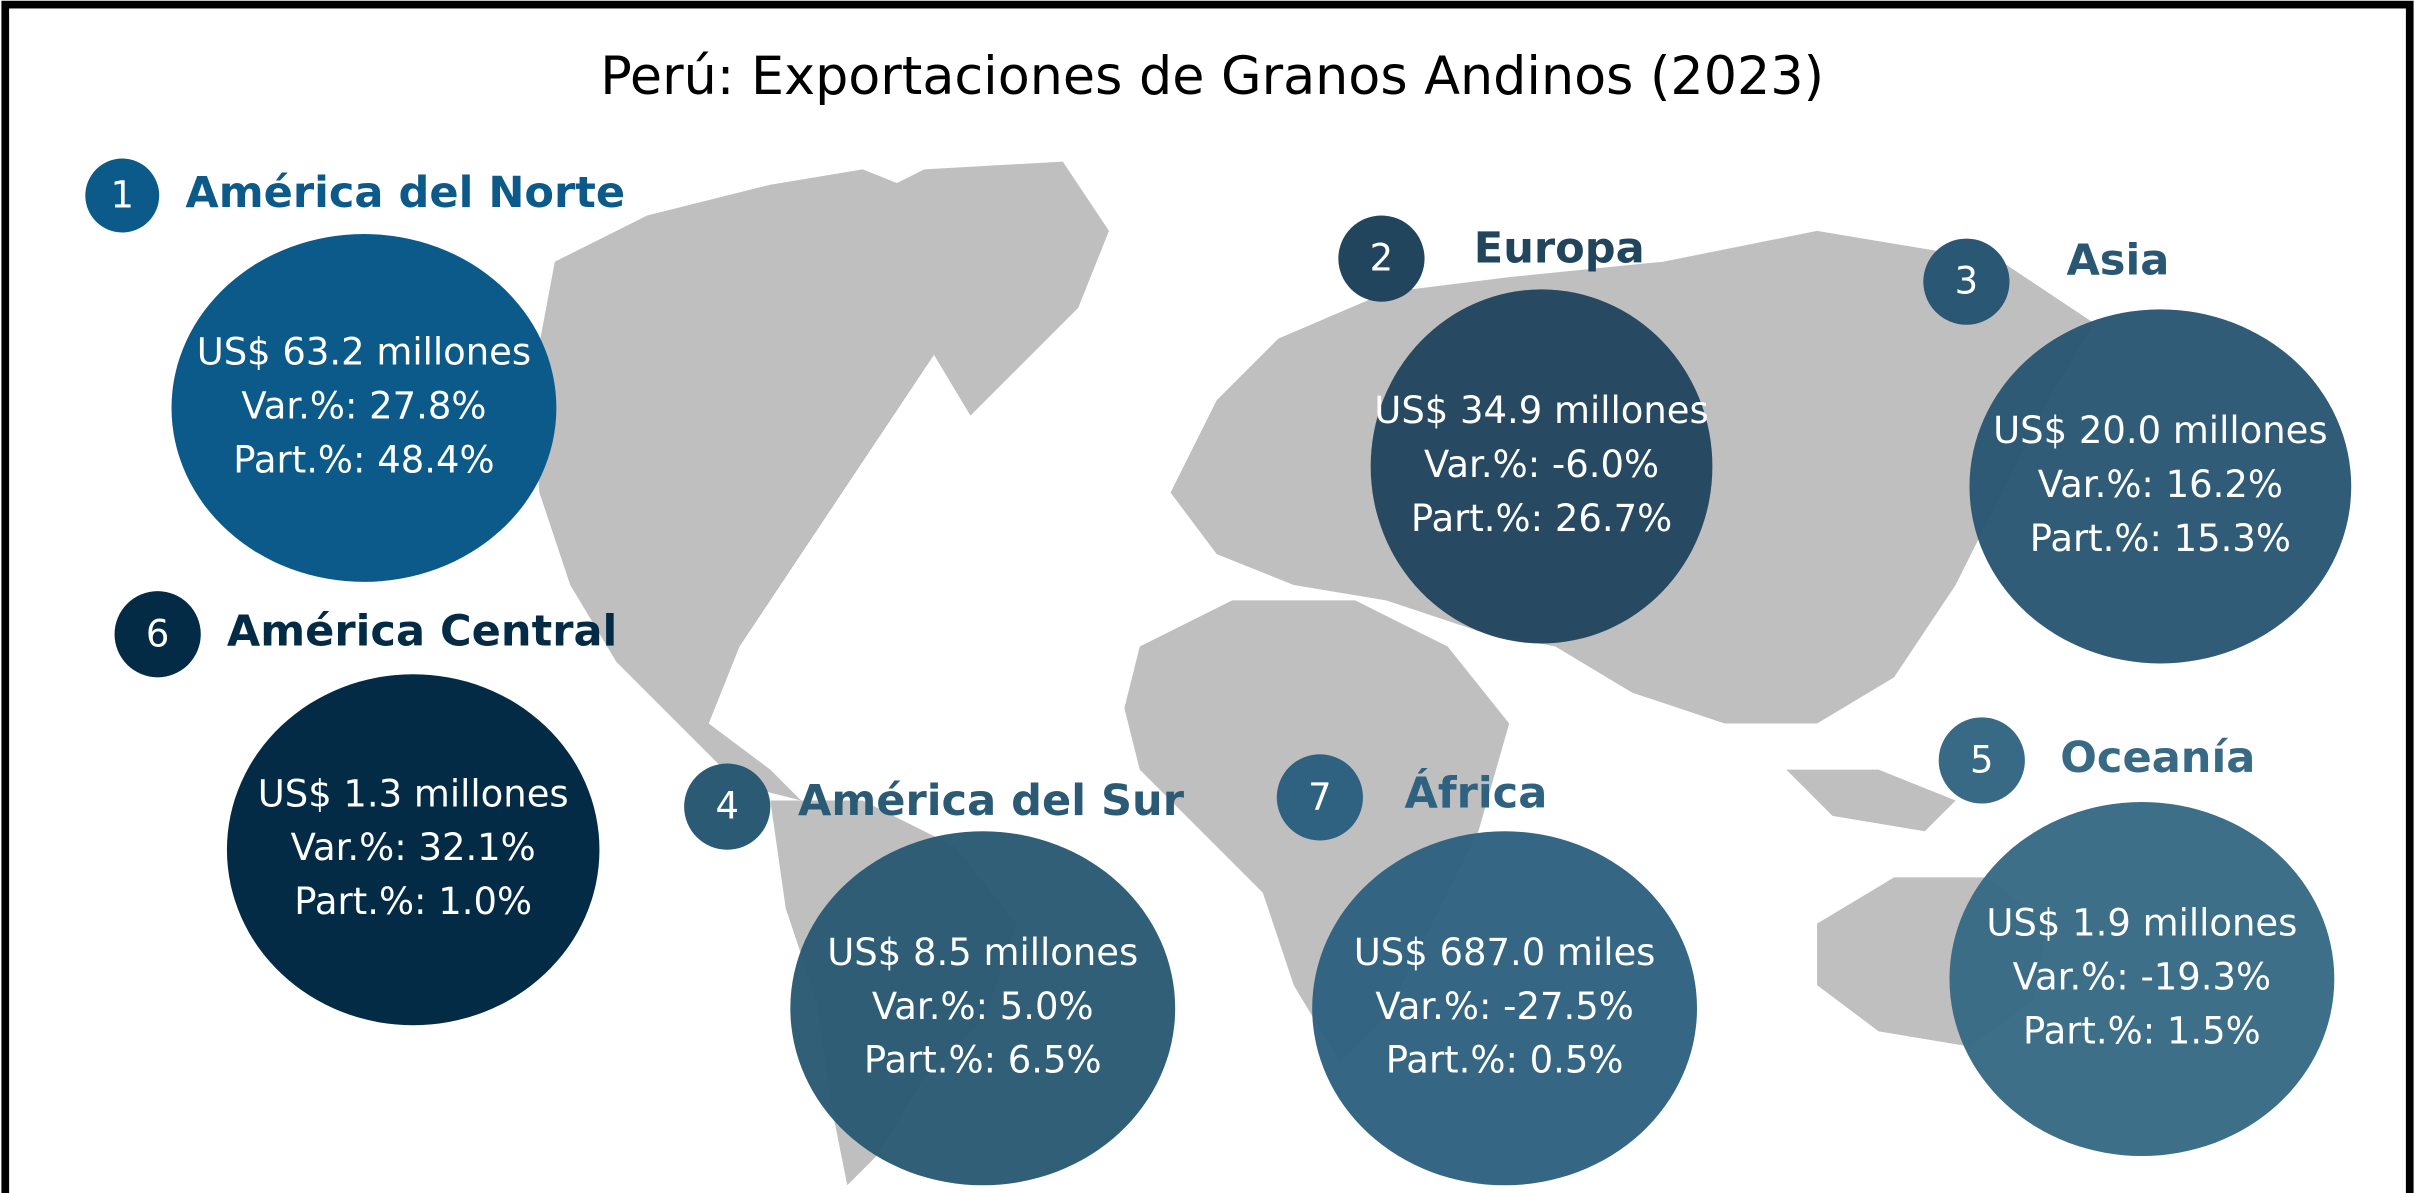 The image size is (2415, 1193). I want to click on region-var: Var.%: 27.8%, so click(363, 405).